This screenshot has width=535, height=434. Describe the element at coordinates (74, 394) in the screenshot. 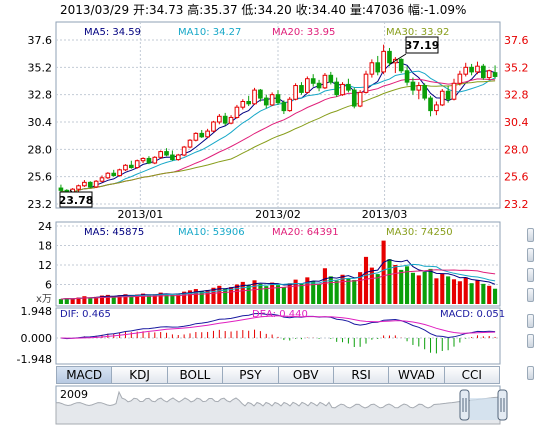

I see `navigator-year: 2009` at that location.